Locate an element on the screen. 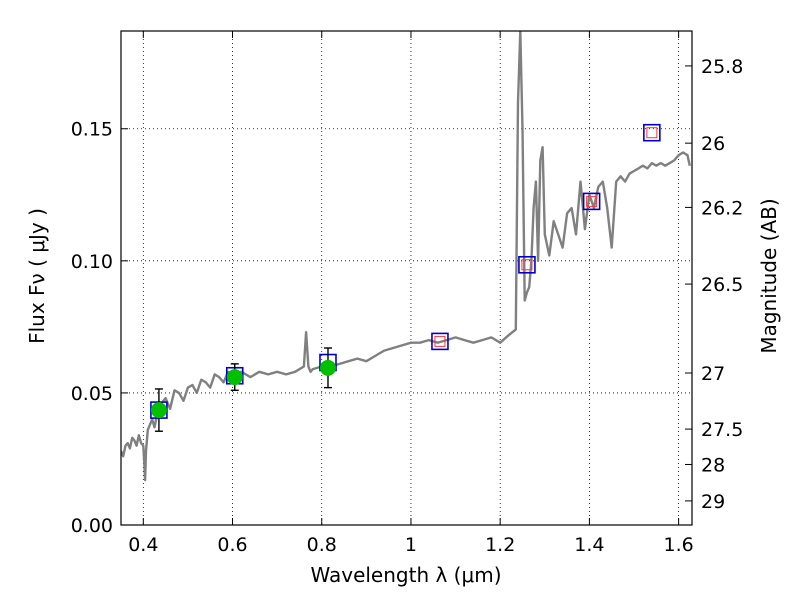 Image resolution: width=800 pixels, height=600 pixels. x-tick-label: 0.6 is located at coordinates (232, 545).